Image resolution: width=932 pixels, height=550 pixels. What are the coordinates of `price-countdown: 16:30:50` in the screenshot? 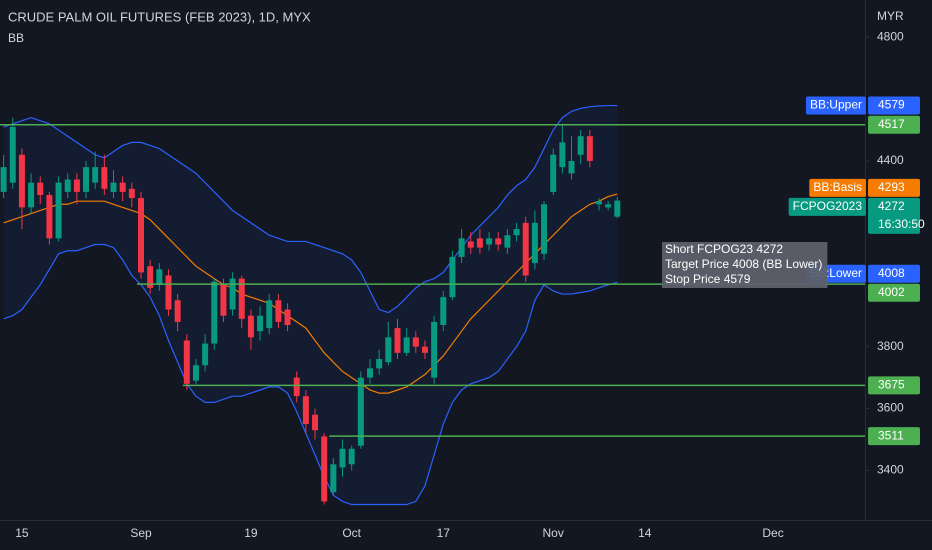 It's located at (901, 224).